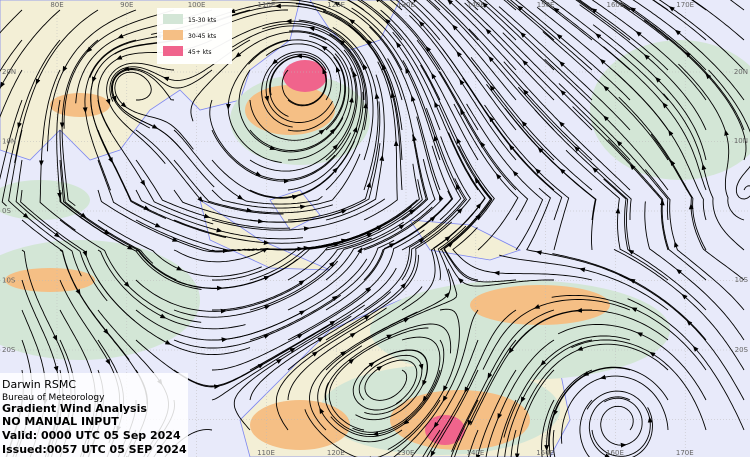 This screenshot has height=457, width=750. I want to click on legend-label: 15-30 kts, so click(202, 20).